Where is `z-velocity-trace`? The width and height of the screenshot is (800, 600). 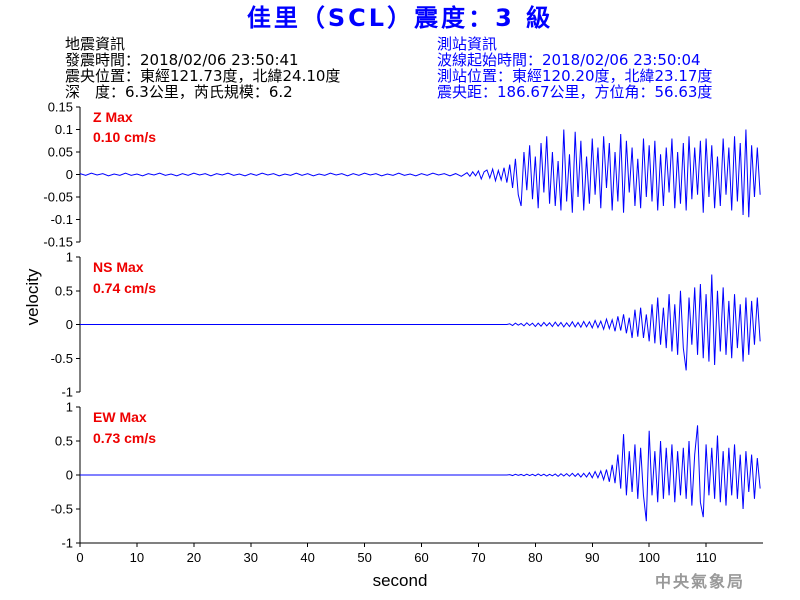
z-velocity-trace is located at coordinates (420, 173).